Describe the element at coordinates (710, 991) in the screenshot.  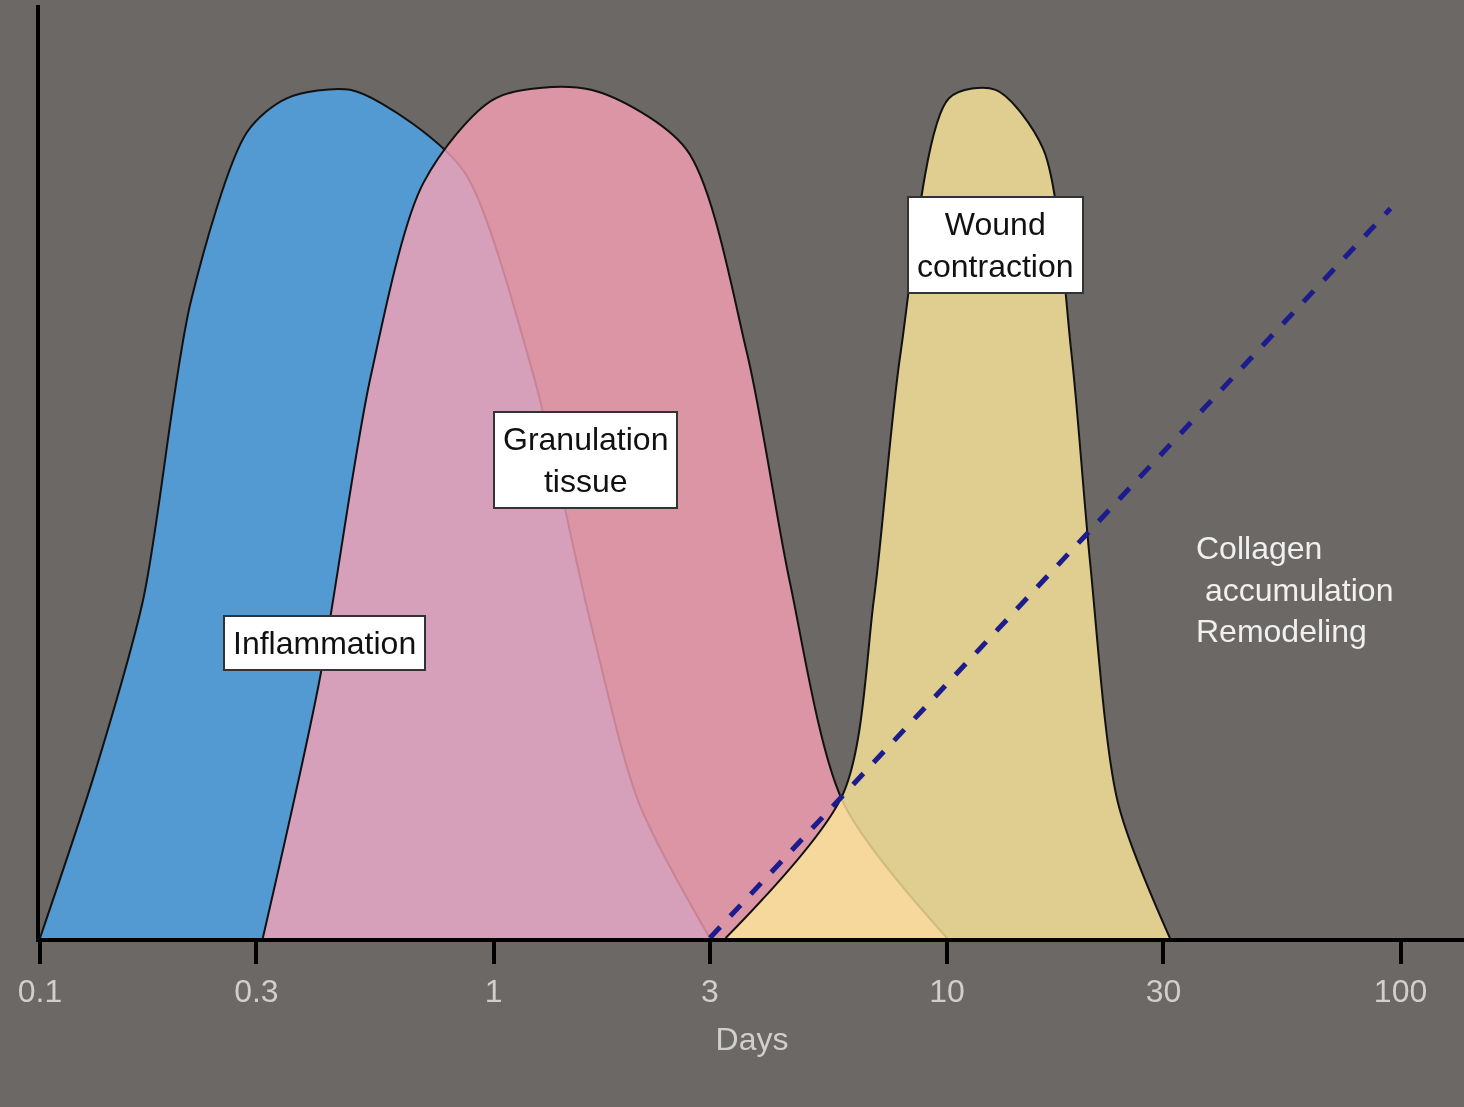
I see `x-tick-label: 3` at that location.